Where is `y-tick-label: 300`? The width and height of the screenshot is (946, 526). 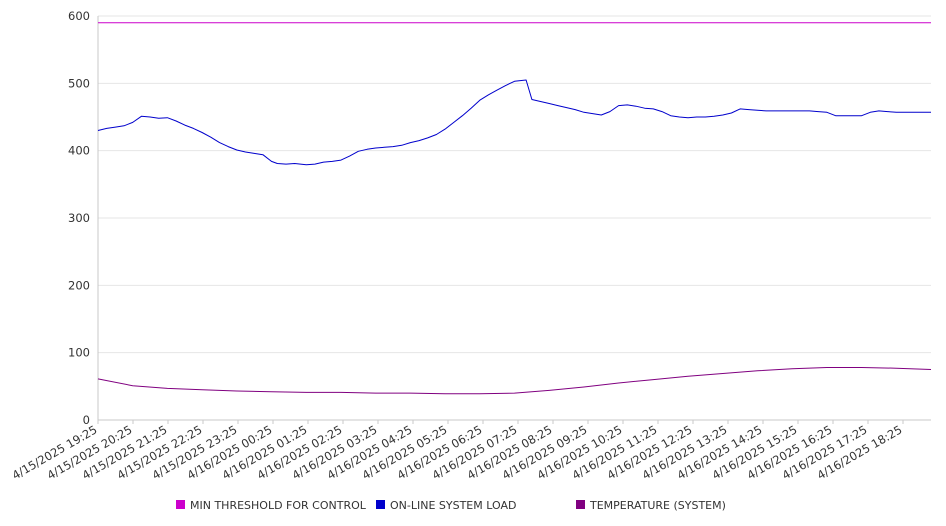 y-tick-label: 300 is located at coordinates (79, 218).